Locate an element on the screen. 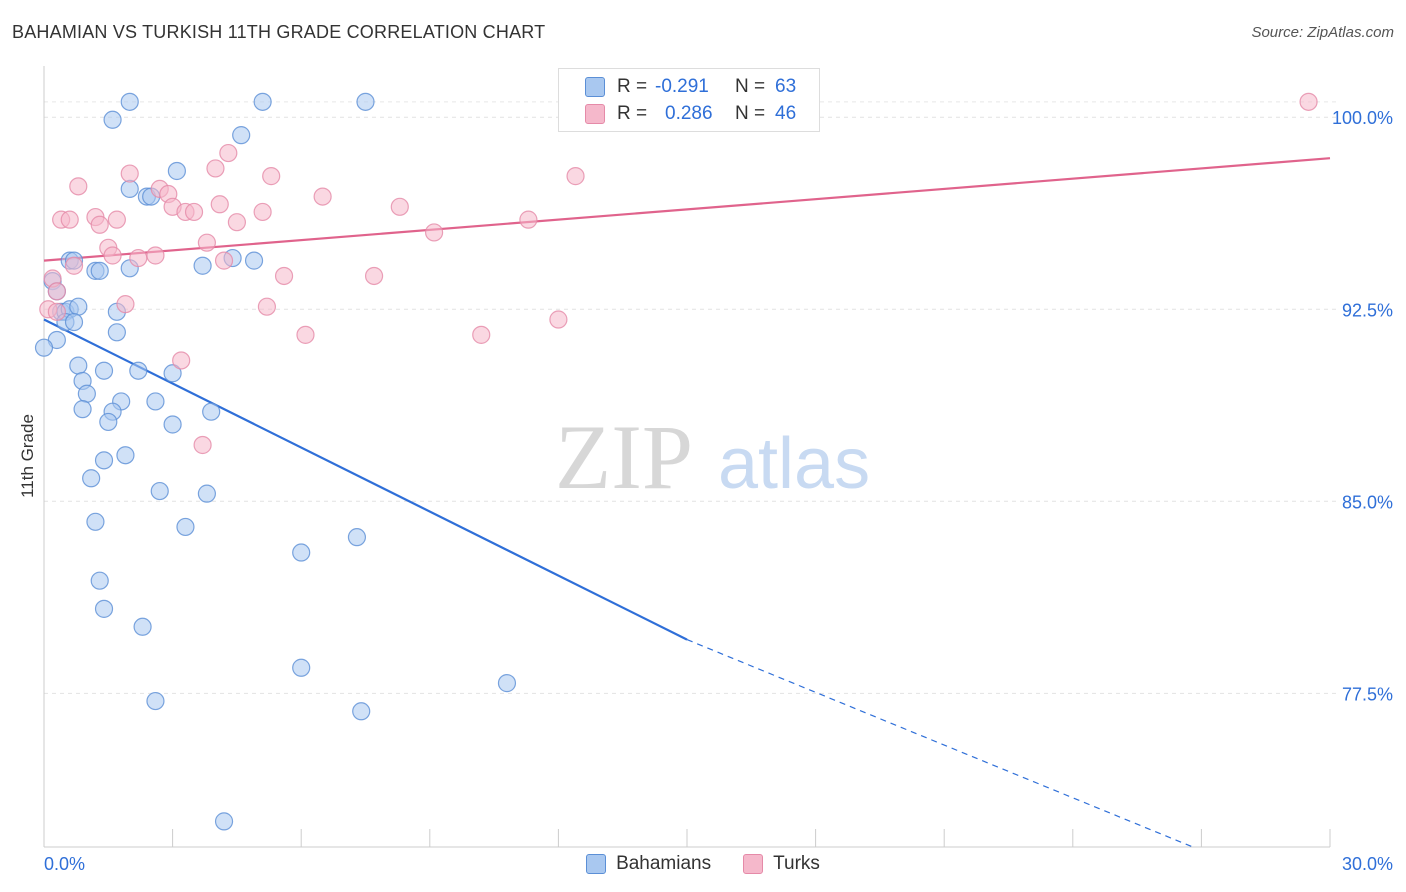  series-legend-turks: Turks is located at coordinates (781, 864).